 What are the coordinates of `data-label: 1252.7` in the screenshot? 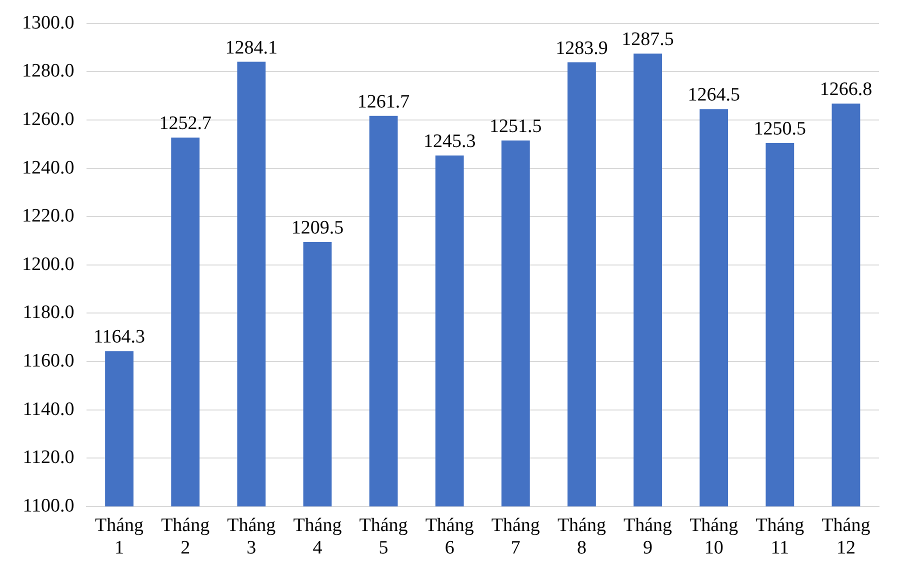 It's located at (185, 123).